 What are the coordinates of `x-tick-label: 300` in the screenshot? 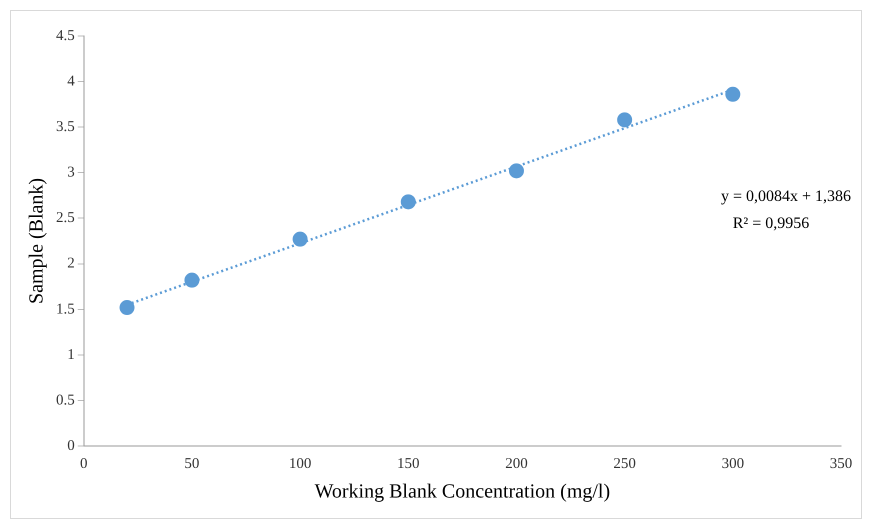 It's located at (733, 464).